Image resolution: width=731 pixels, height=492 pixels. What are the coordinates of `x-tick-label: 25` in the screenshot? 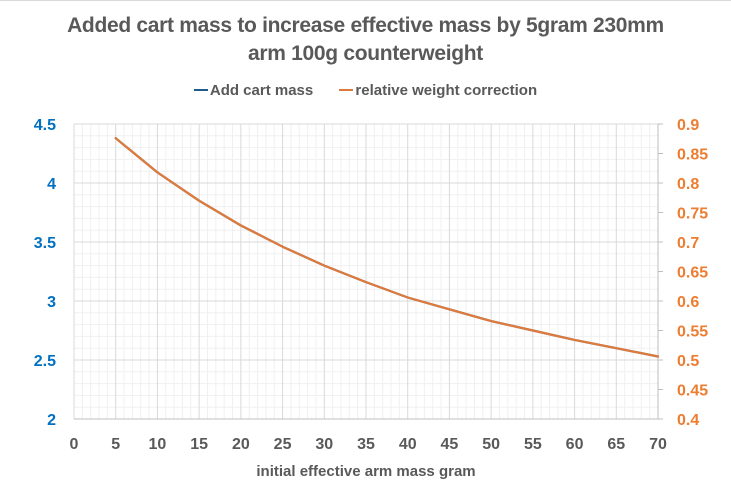 It's located at (283, 444).